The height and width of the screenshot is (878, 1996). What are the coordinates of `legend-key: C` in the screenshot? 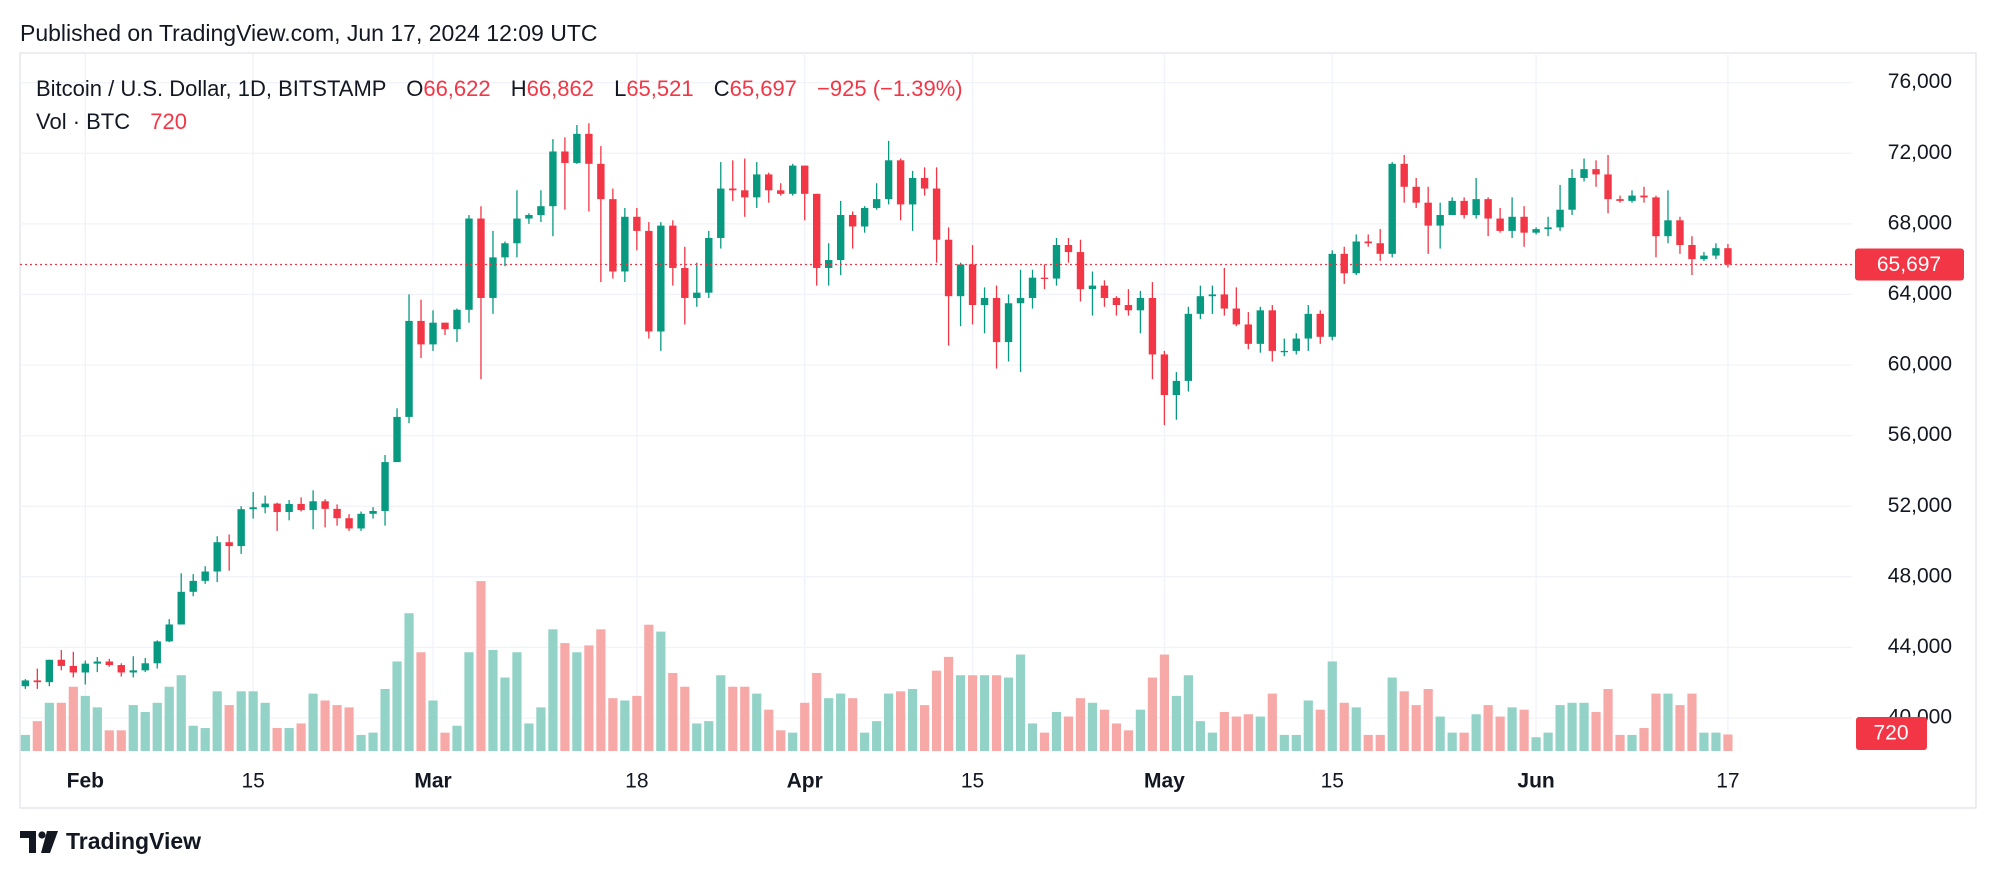 It's located at (722, 88).